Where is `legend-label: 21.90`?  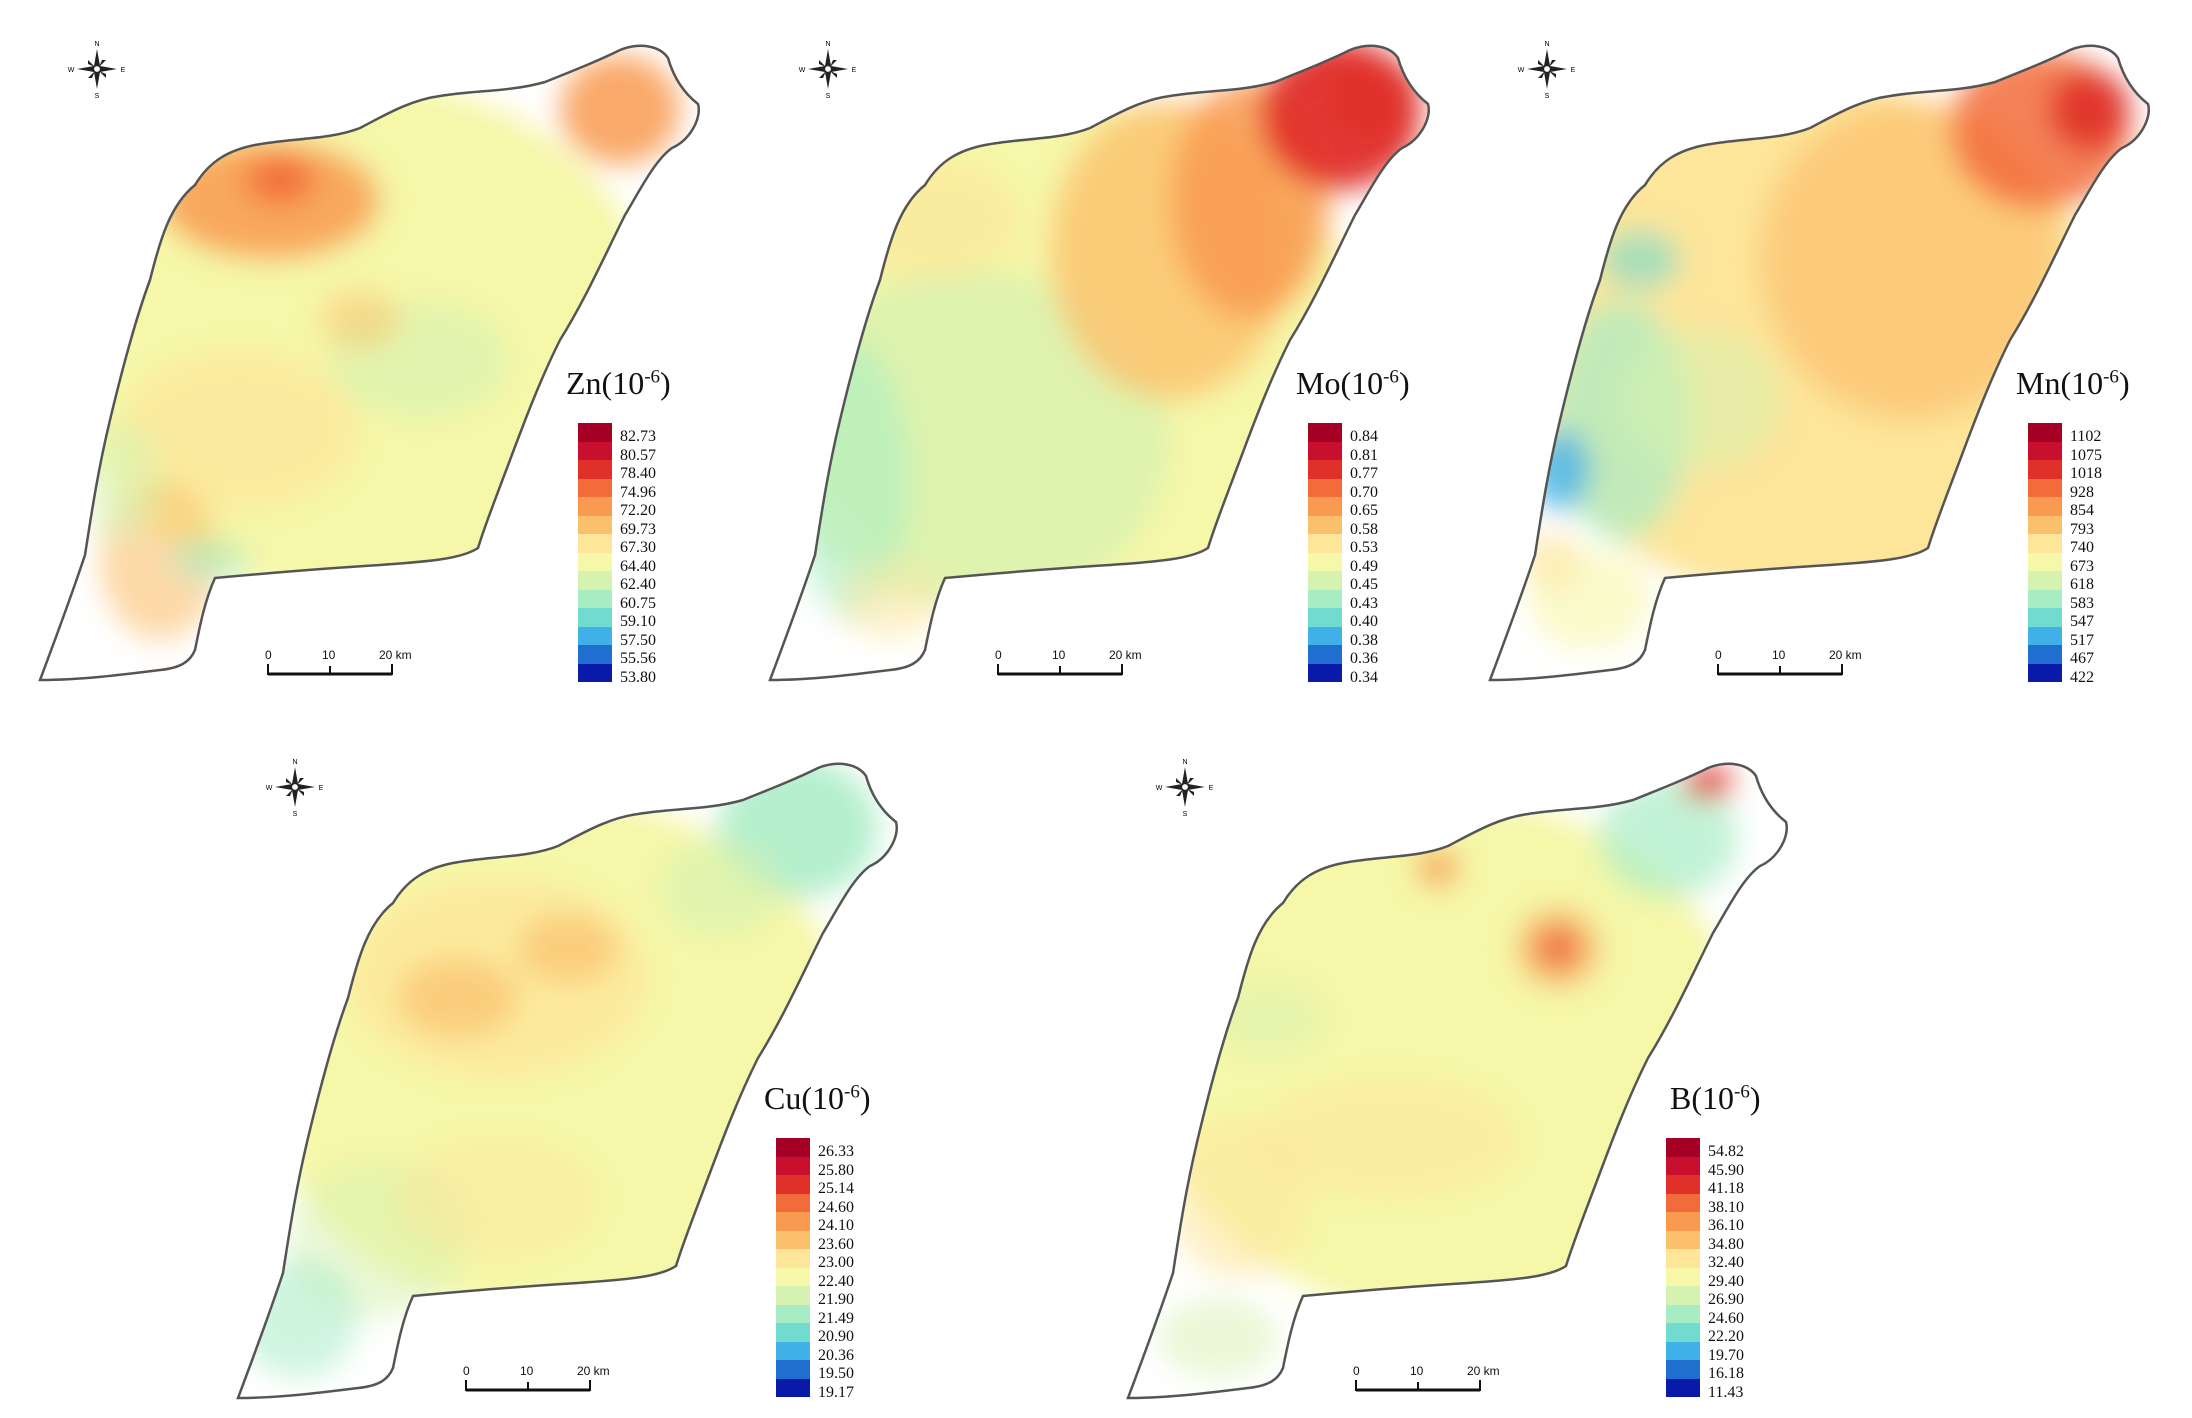
legend-label: 21.90 is located at coordinates (836, 1299).